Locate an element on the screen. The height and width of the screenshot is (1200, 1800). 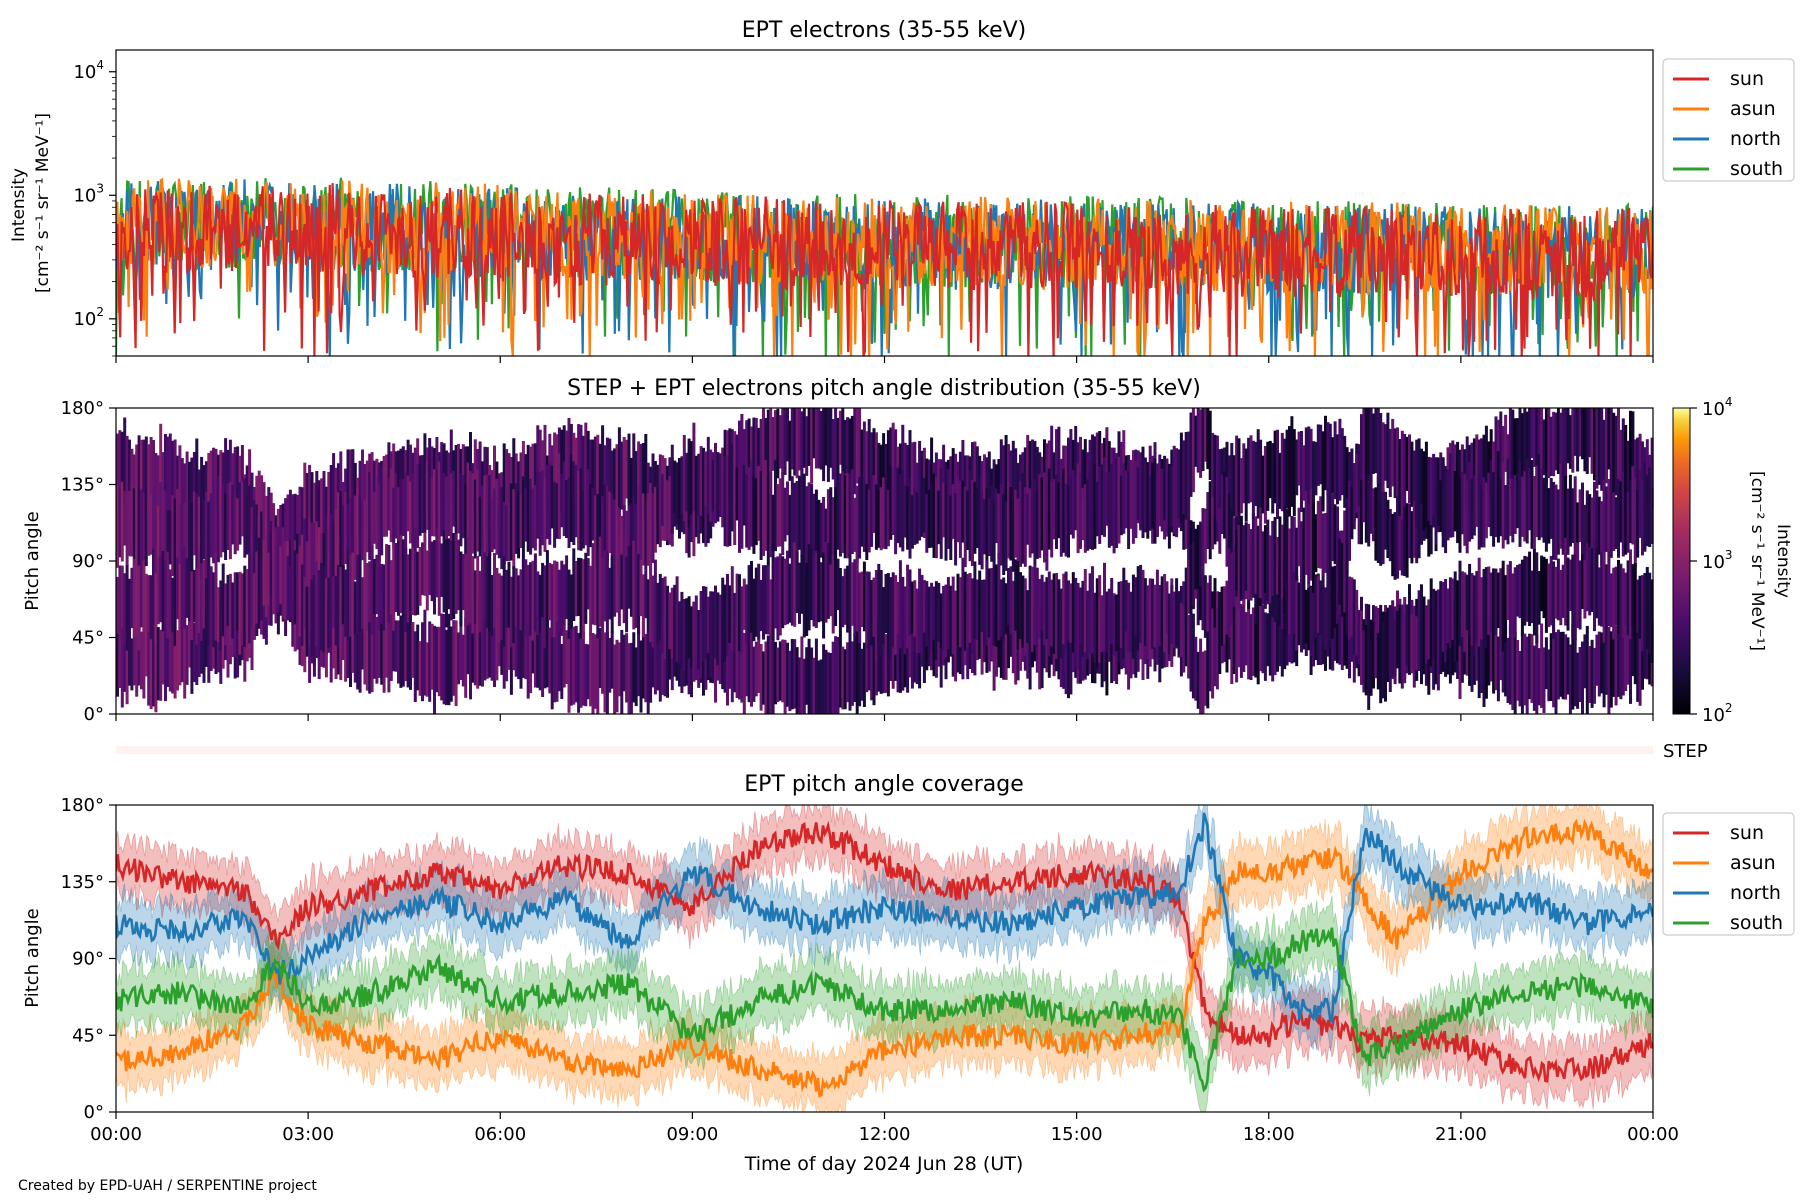
step-strip-panel: STEP is located at coordinates (912, 751).